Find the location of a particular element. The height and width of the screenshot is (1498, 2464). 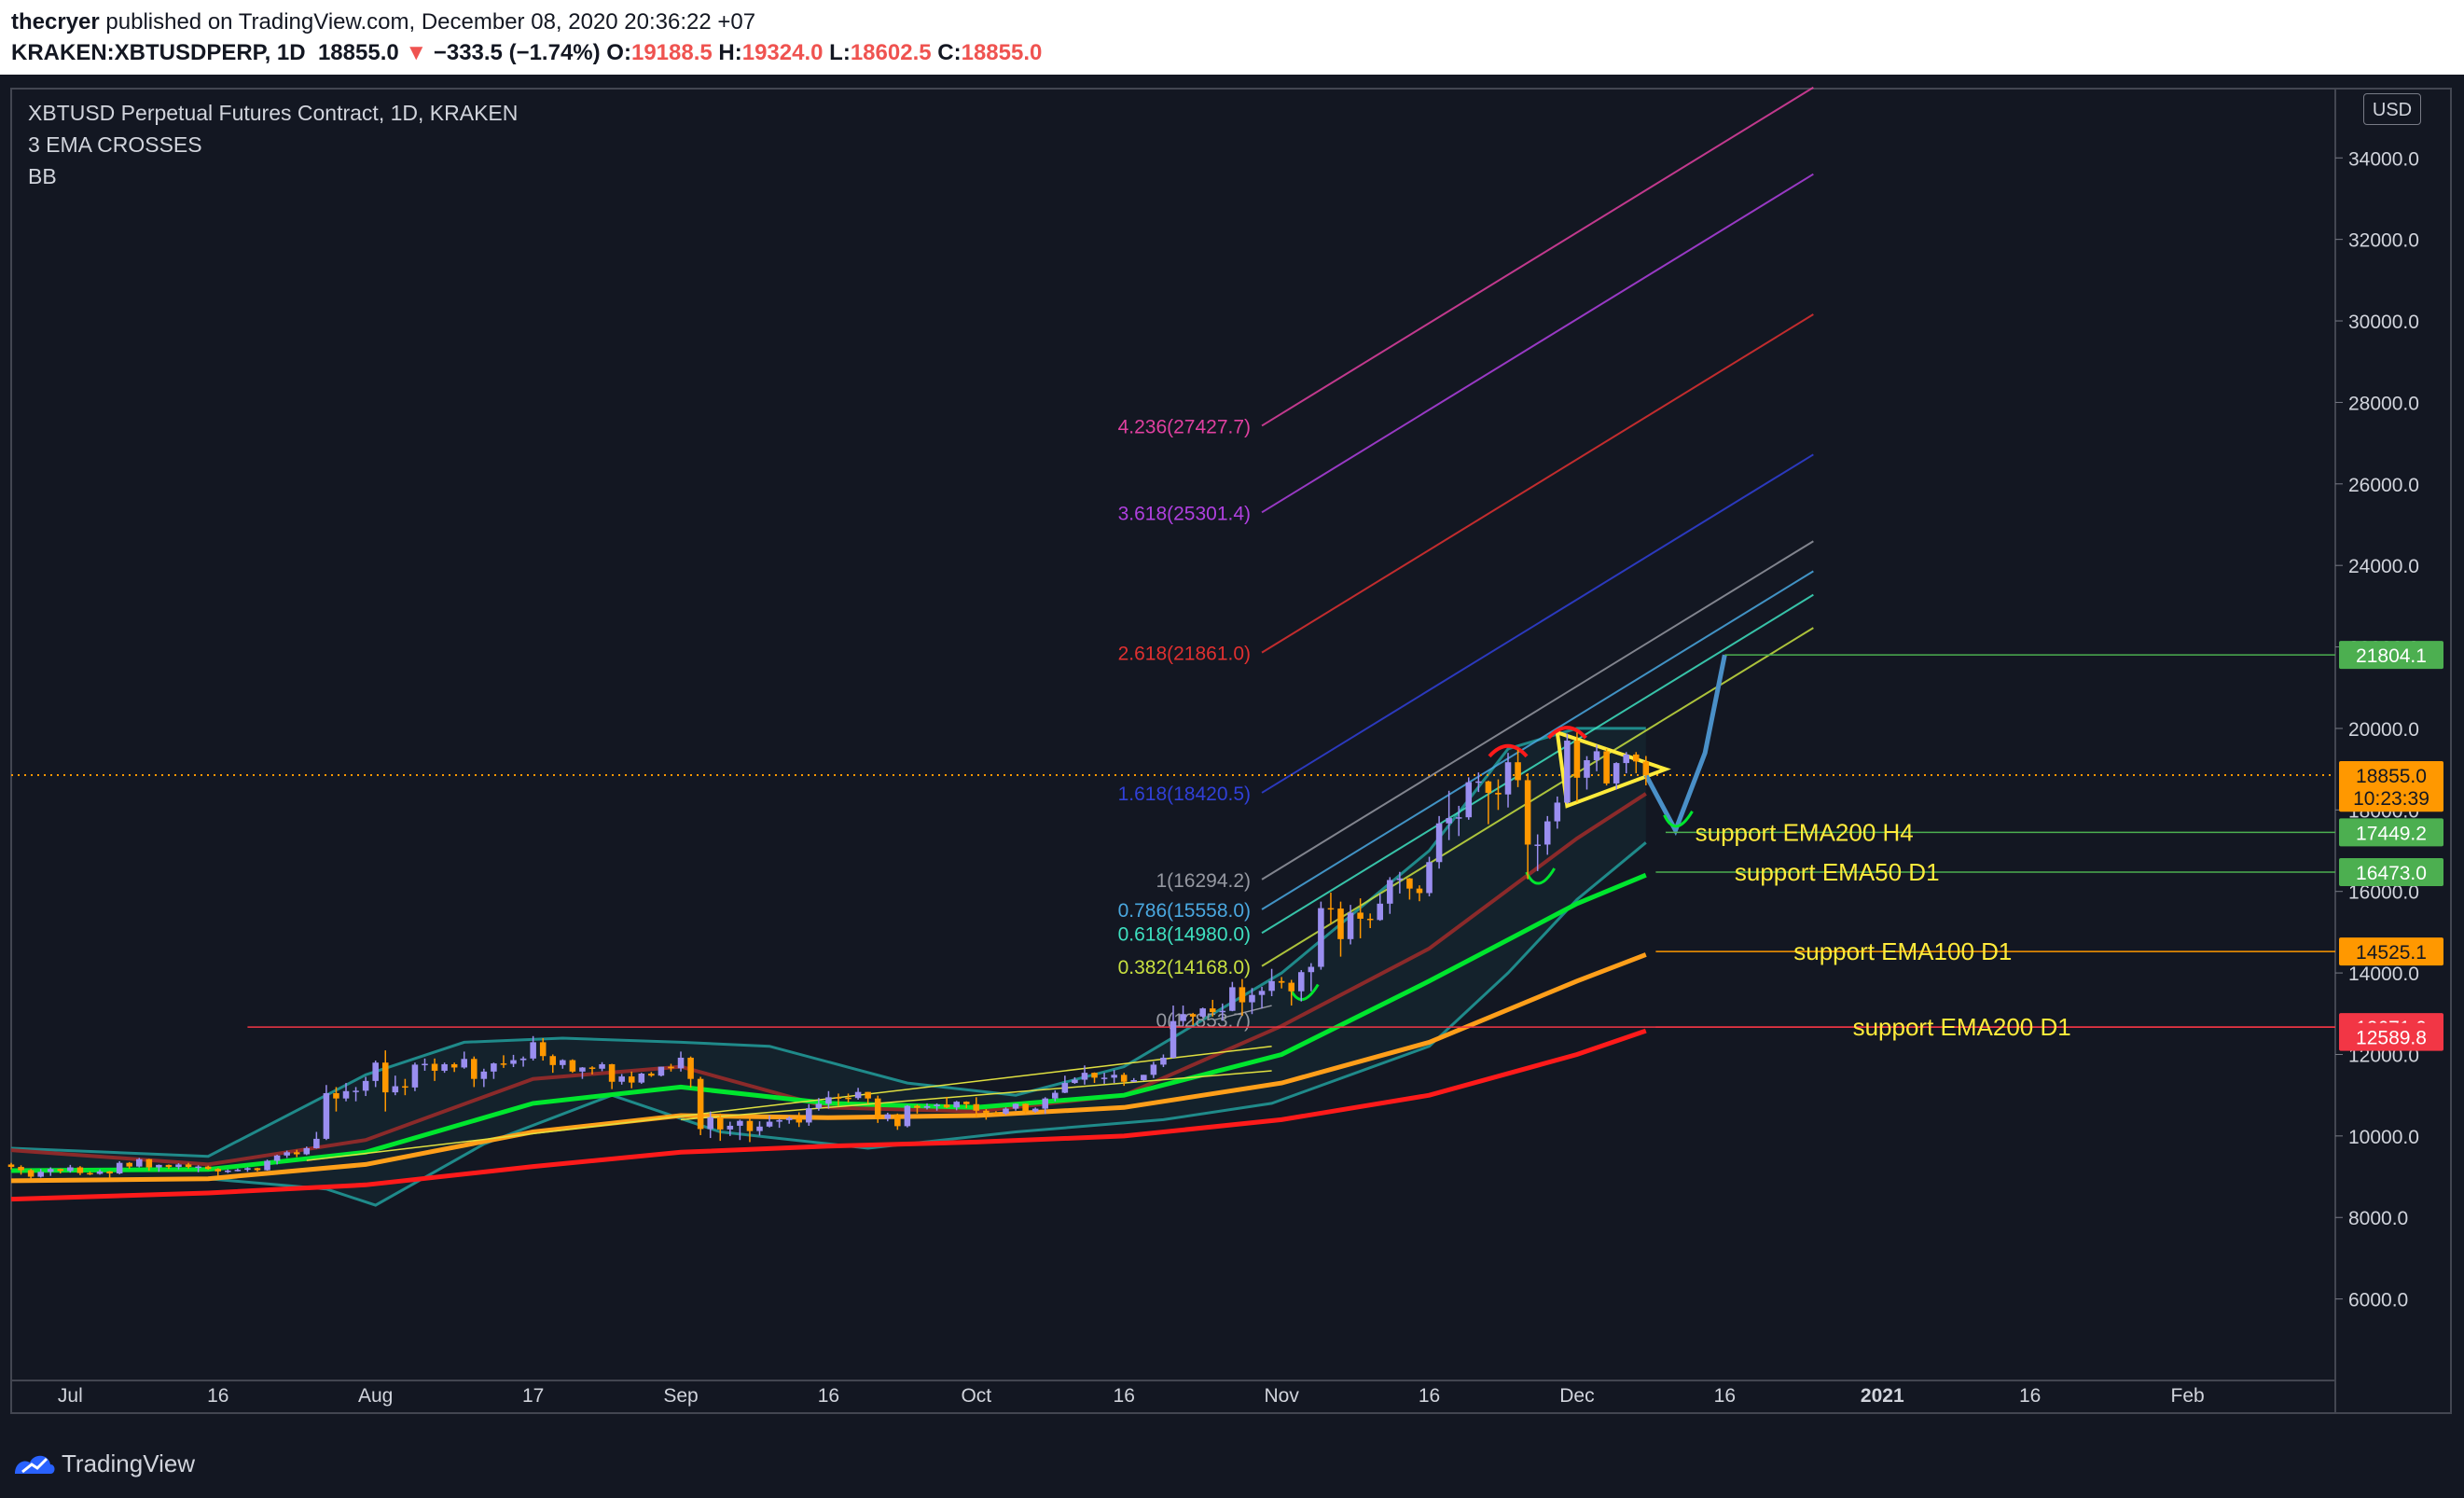

price-tick-label: 6000.0 is located at coordinates (2378, 1300).